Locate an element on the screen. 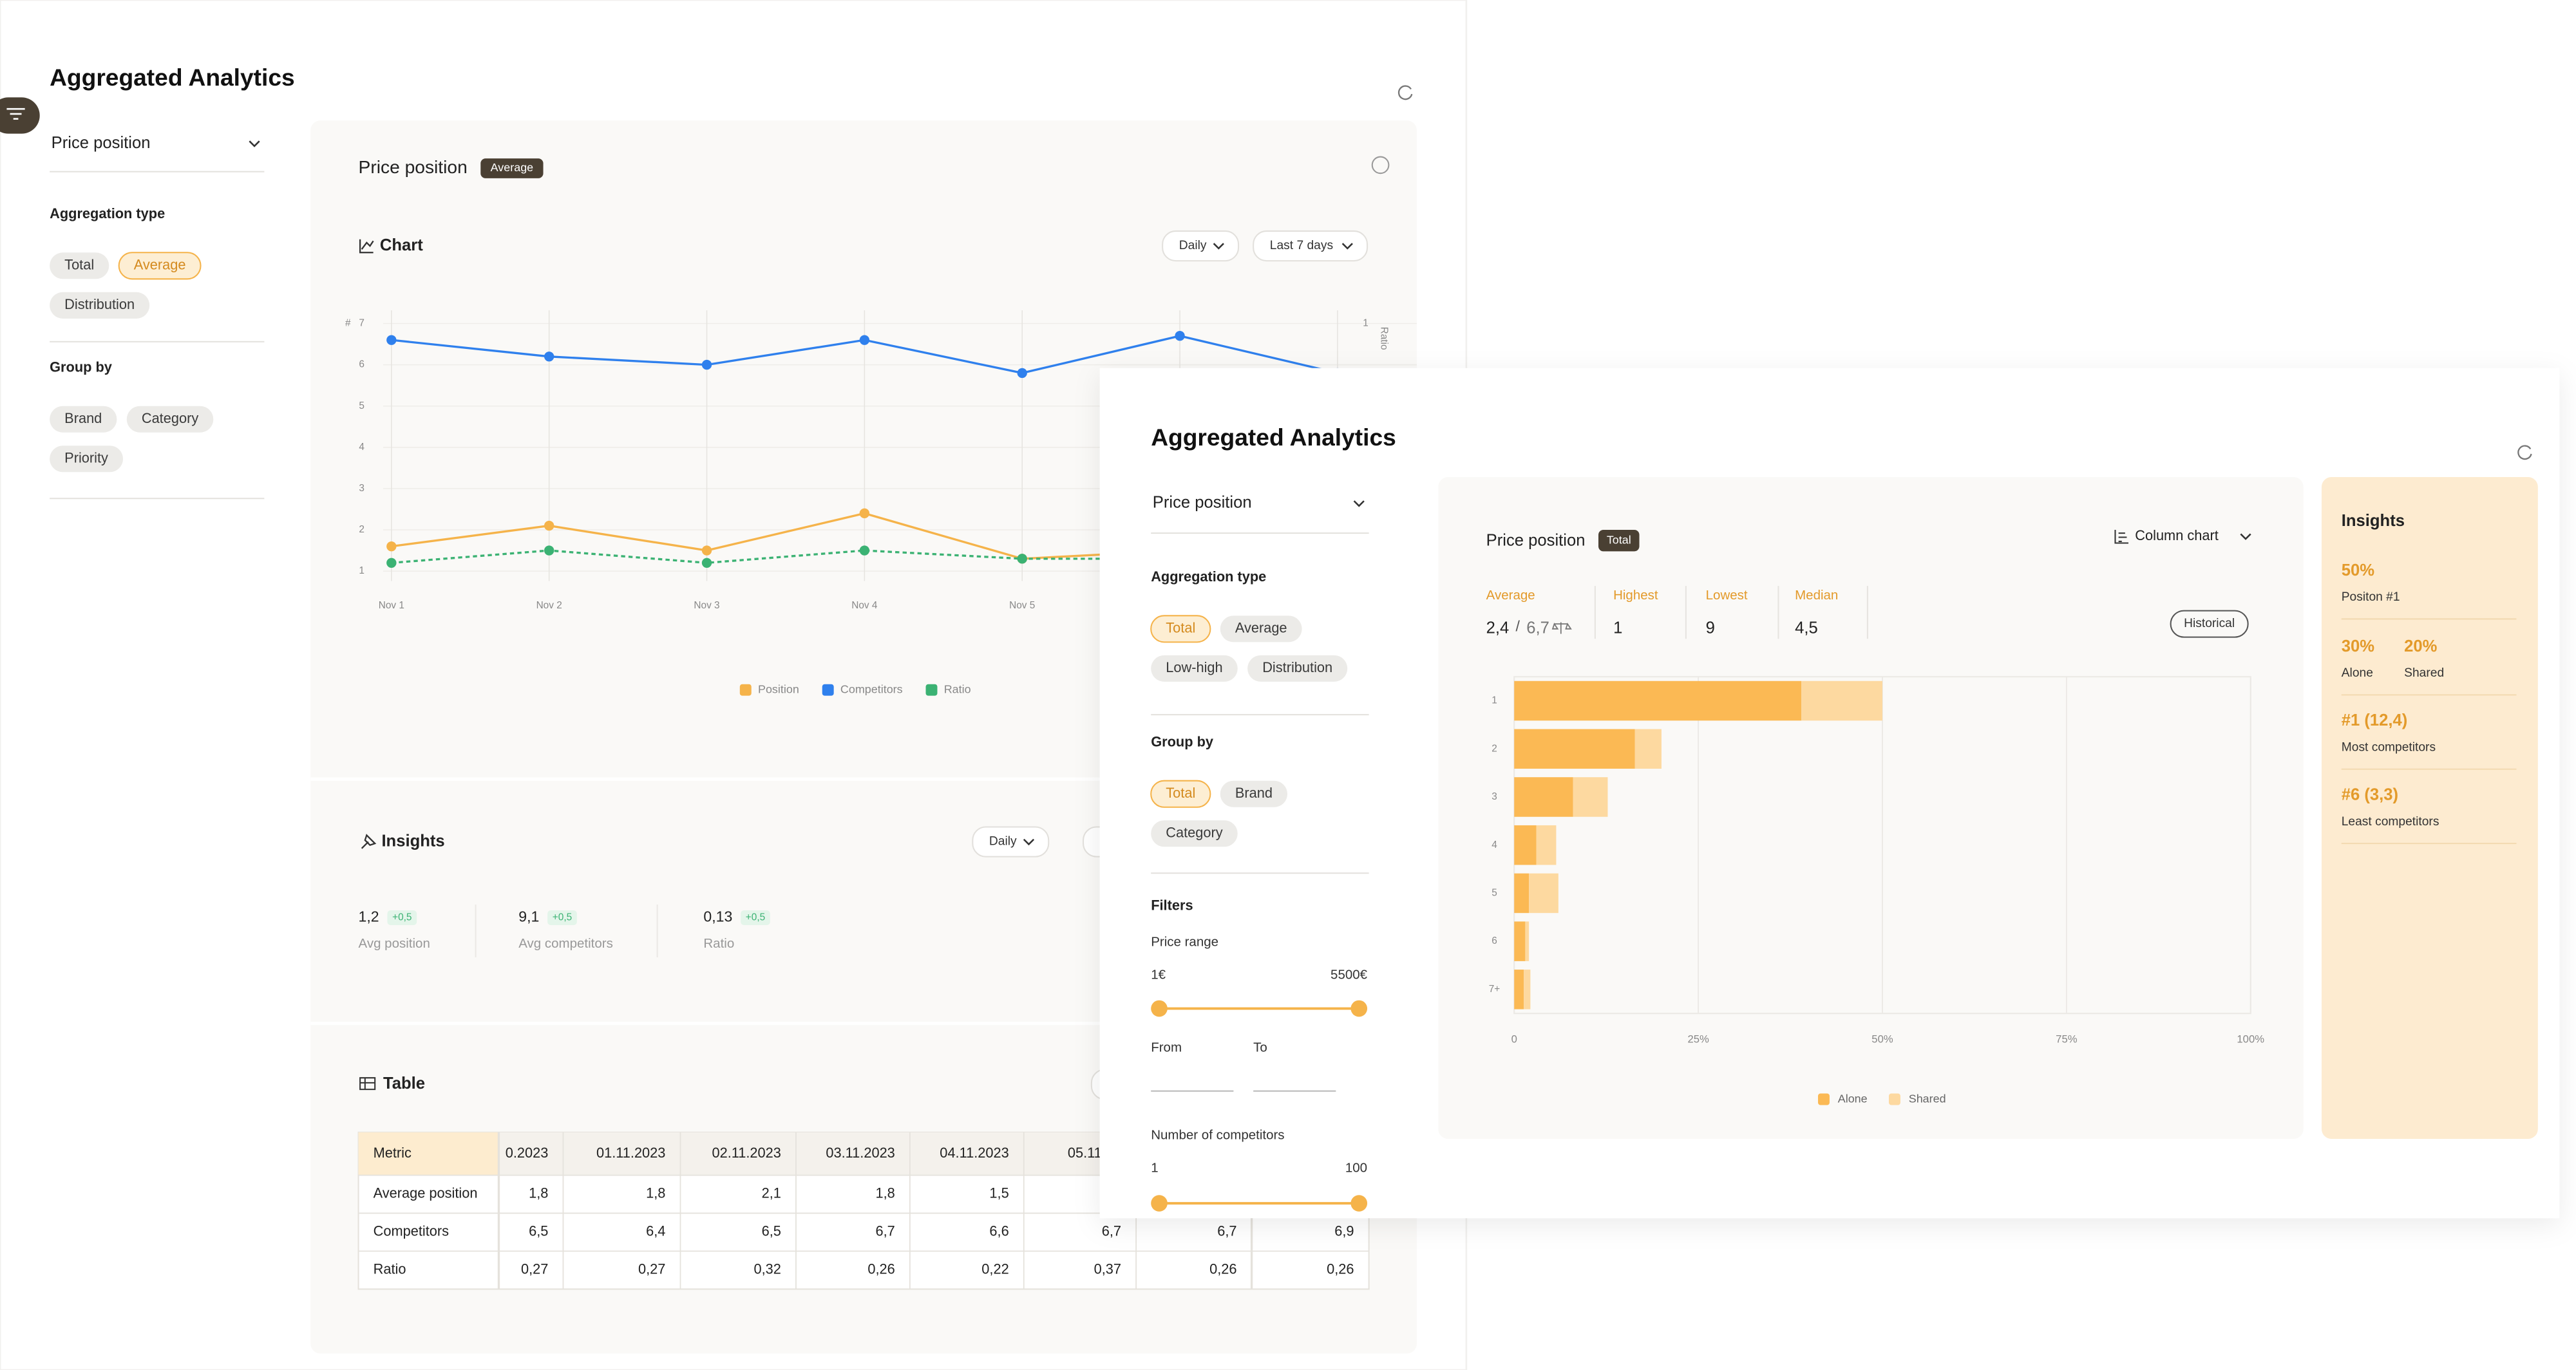 The height and width of the screenshot is (1370, 2576). pin-icon is located at coordinates (369, 841).